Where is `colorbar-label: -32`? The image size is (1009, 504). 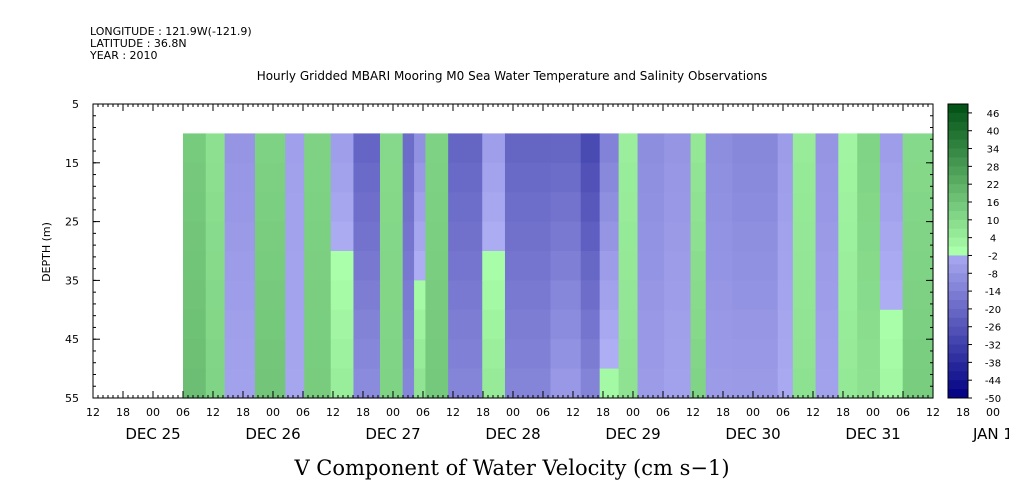
colorbar-label: -32 is located at coordinates (993, 346).